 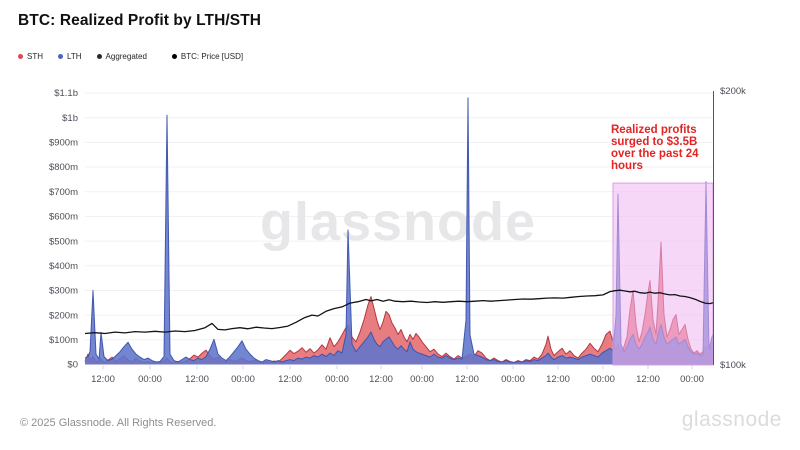 What do you see at coordinates (733, 91) in the screenshot?
I see `y-axis-right-label: $200k` at bounding box center [733, 91].